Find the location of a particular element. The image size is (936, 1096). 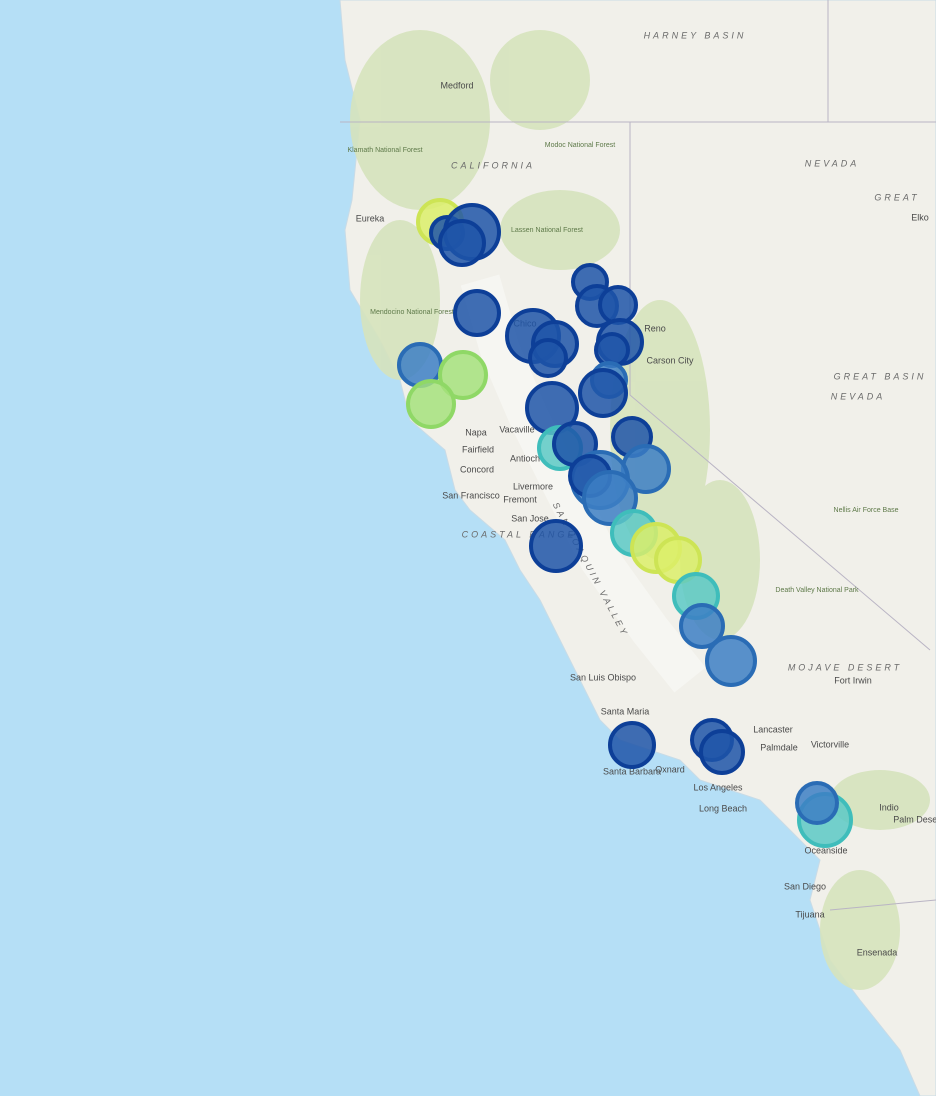

map-label: Oceanside is located at coordinates (825, 850).